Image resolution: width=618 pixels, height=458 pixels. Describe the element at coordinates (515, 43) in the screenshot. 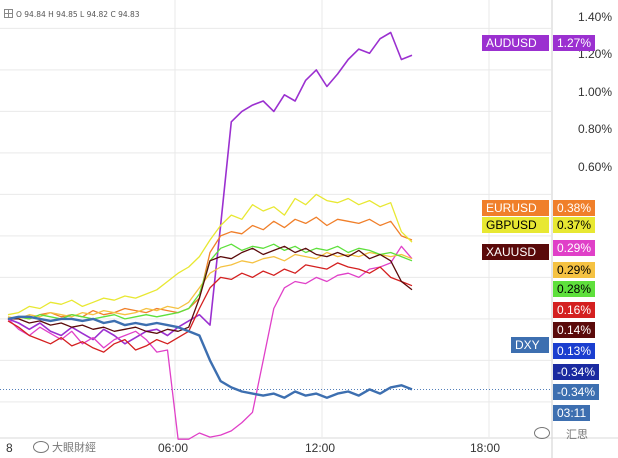

I see `series-tag-audusd: AUDUSD` at that location.